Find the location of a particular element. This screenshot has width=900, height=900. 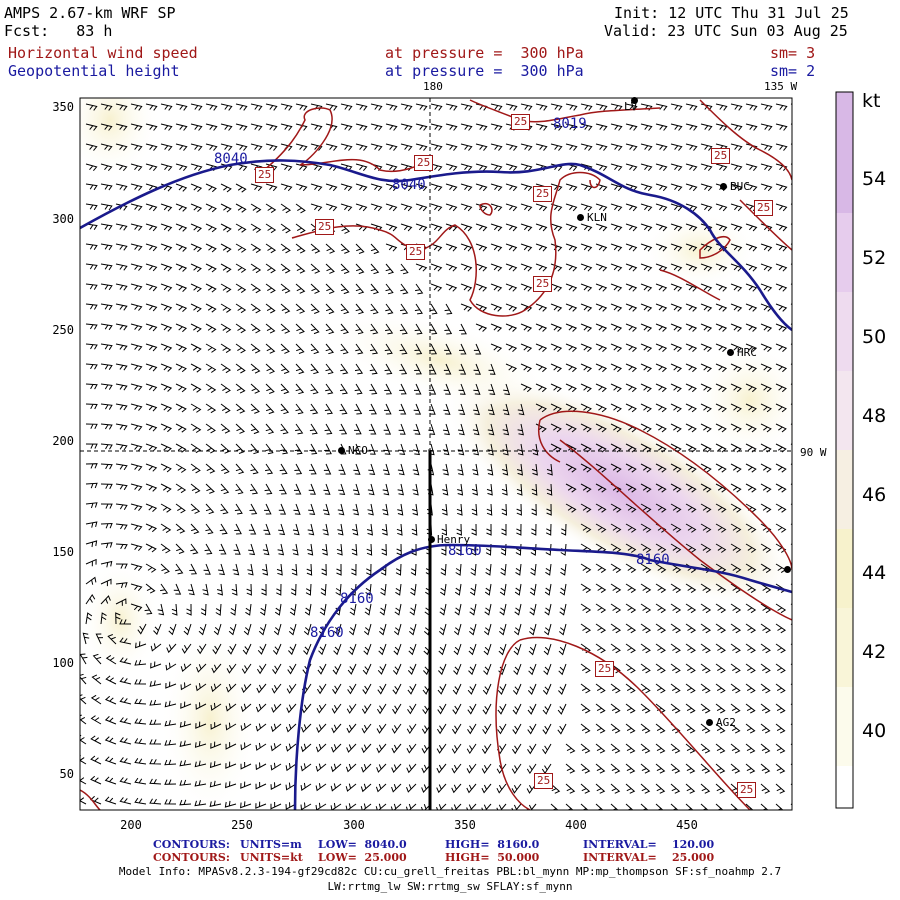

station-label-kln: KLN is located at coordinates (597, 217).